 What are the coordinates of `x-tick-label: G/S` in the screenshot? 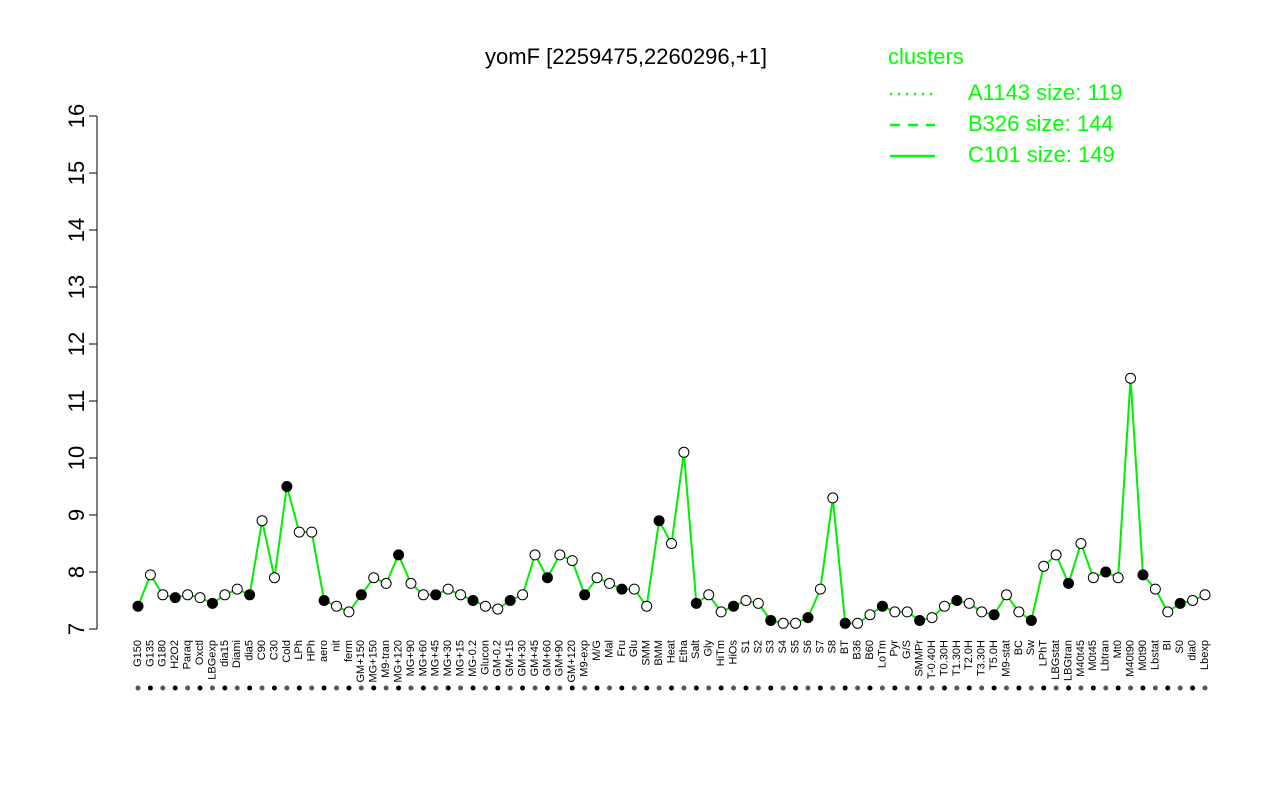 It's located at (907, 649).